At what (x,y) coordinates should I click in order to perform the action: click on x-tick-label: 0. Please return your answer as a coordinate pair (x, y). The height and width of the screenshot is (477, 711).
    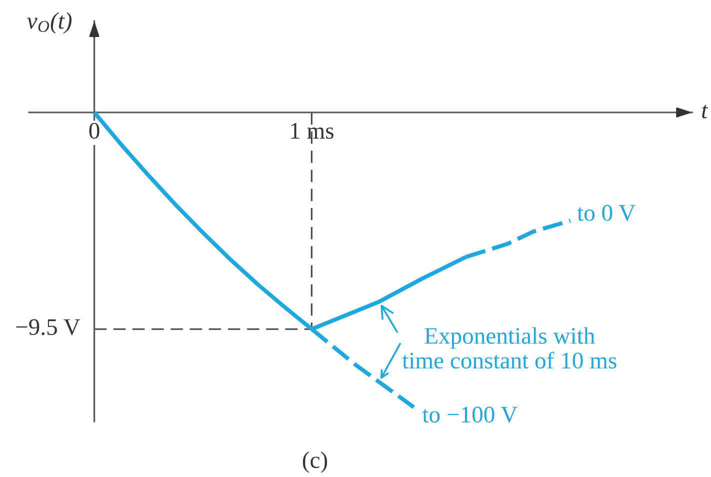
    Looking at the image, I should click on (94, 130).